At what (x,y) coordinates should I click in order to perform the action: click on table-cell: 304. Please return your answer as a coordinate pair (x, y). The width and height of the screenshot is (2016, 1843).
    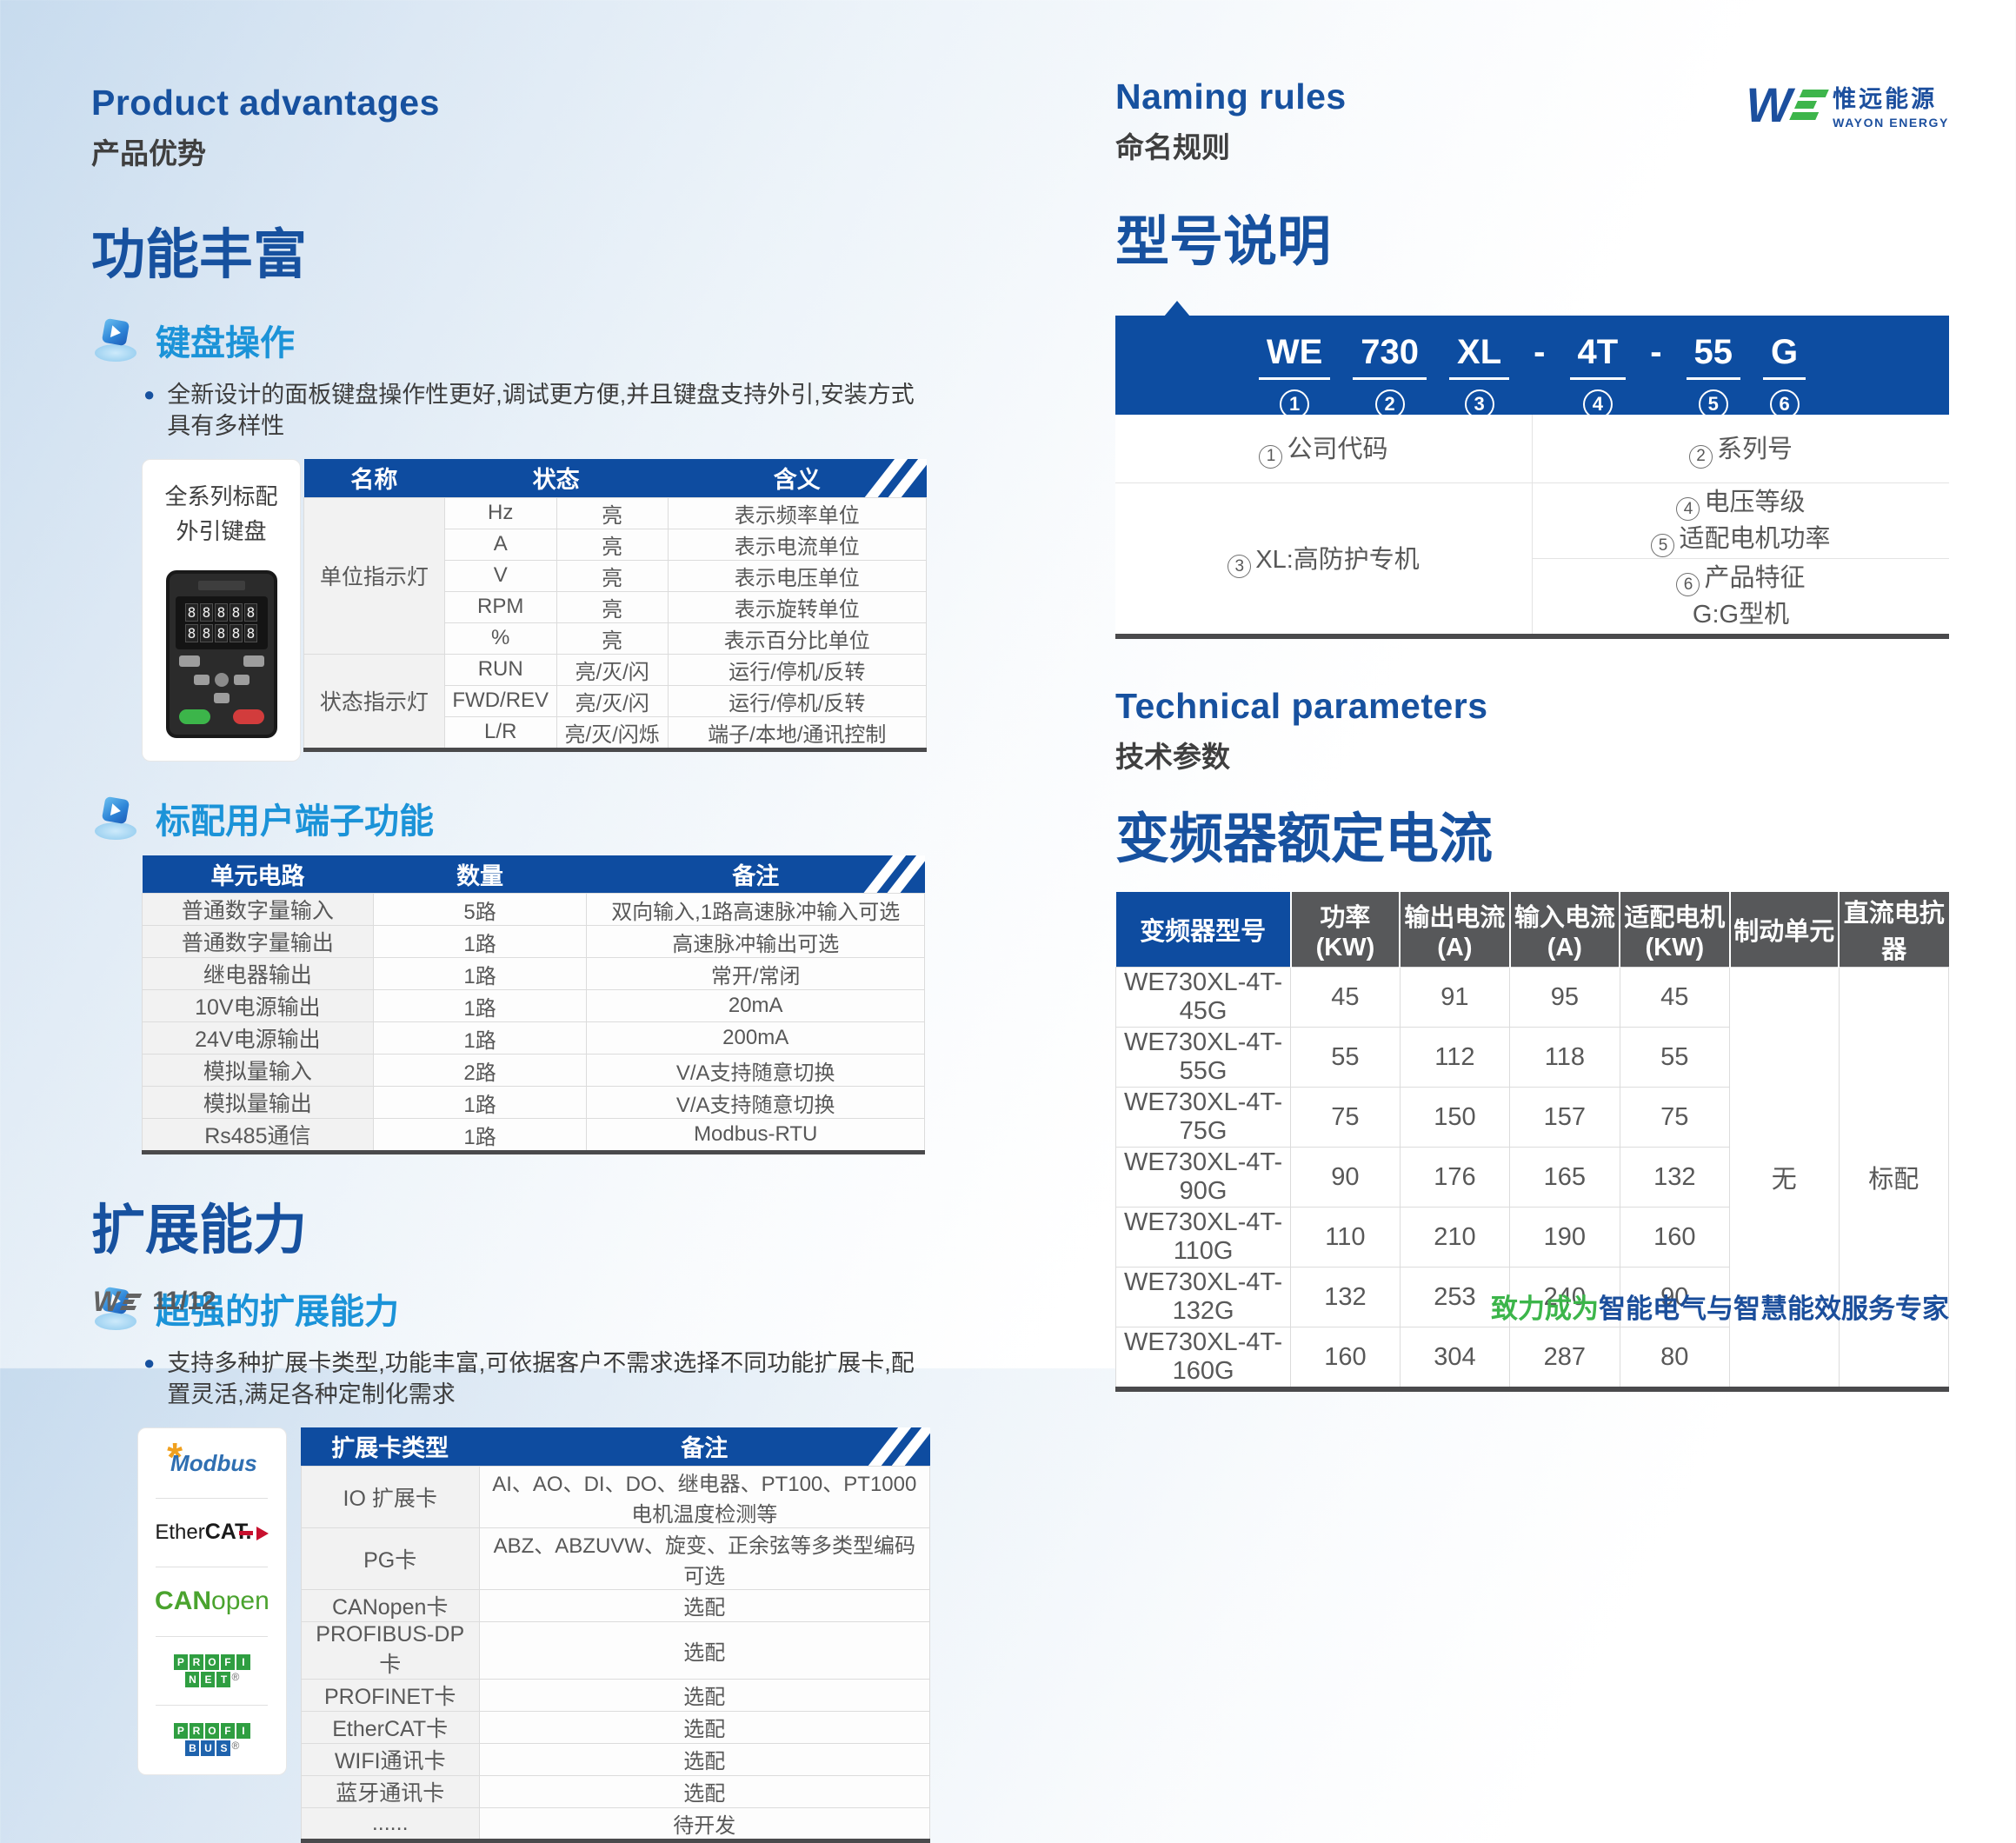
    Looking at the image, I should click on (1455, 1358).